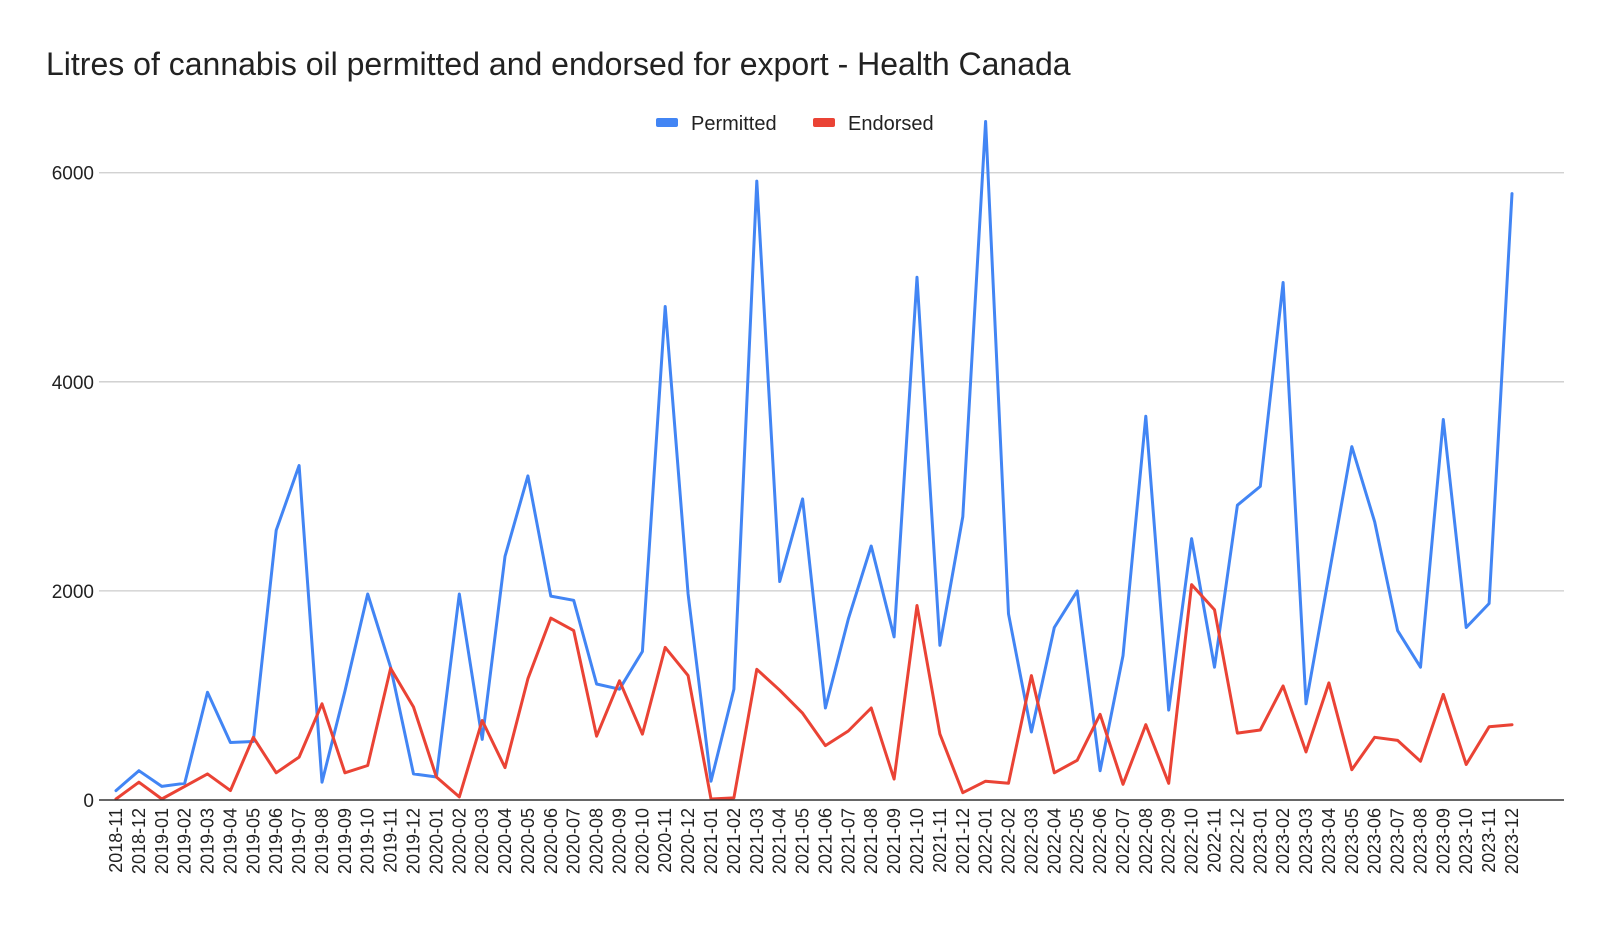  I want to click on x-tick-label: 2022-03, so click(1031, 841).